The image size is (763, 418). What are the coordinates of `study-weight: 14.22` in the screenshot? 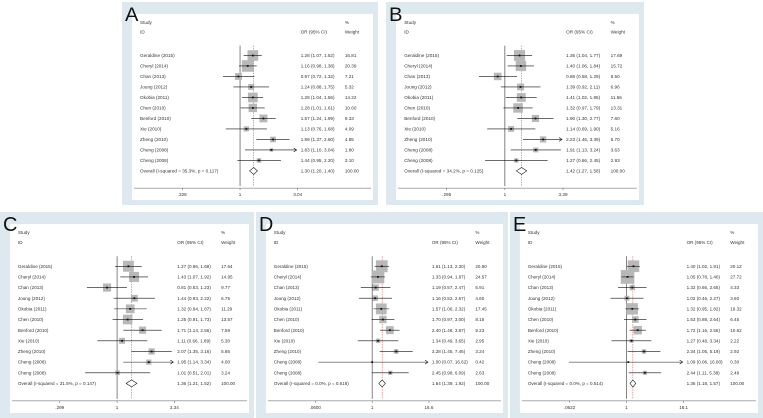 It's located at (351, 97).